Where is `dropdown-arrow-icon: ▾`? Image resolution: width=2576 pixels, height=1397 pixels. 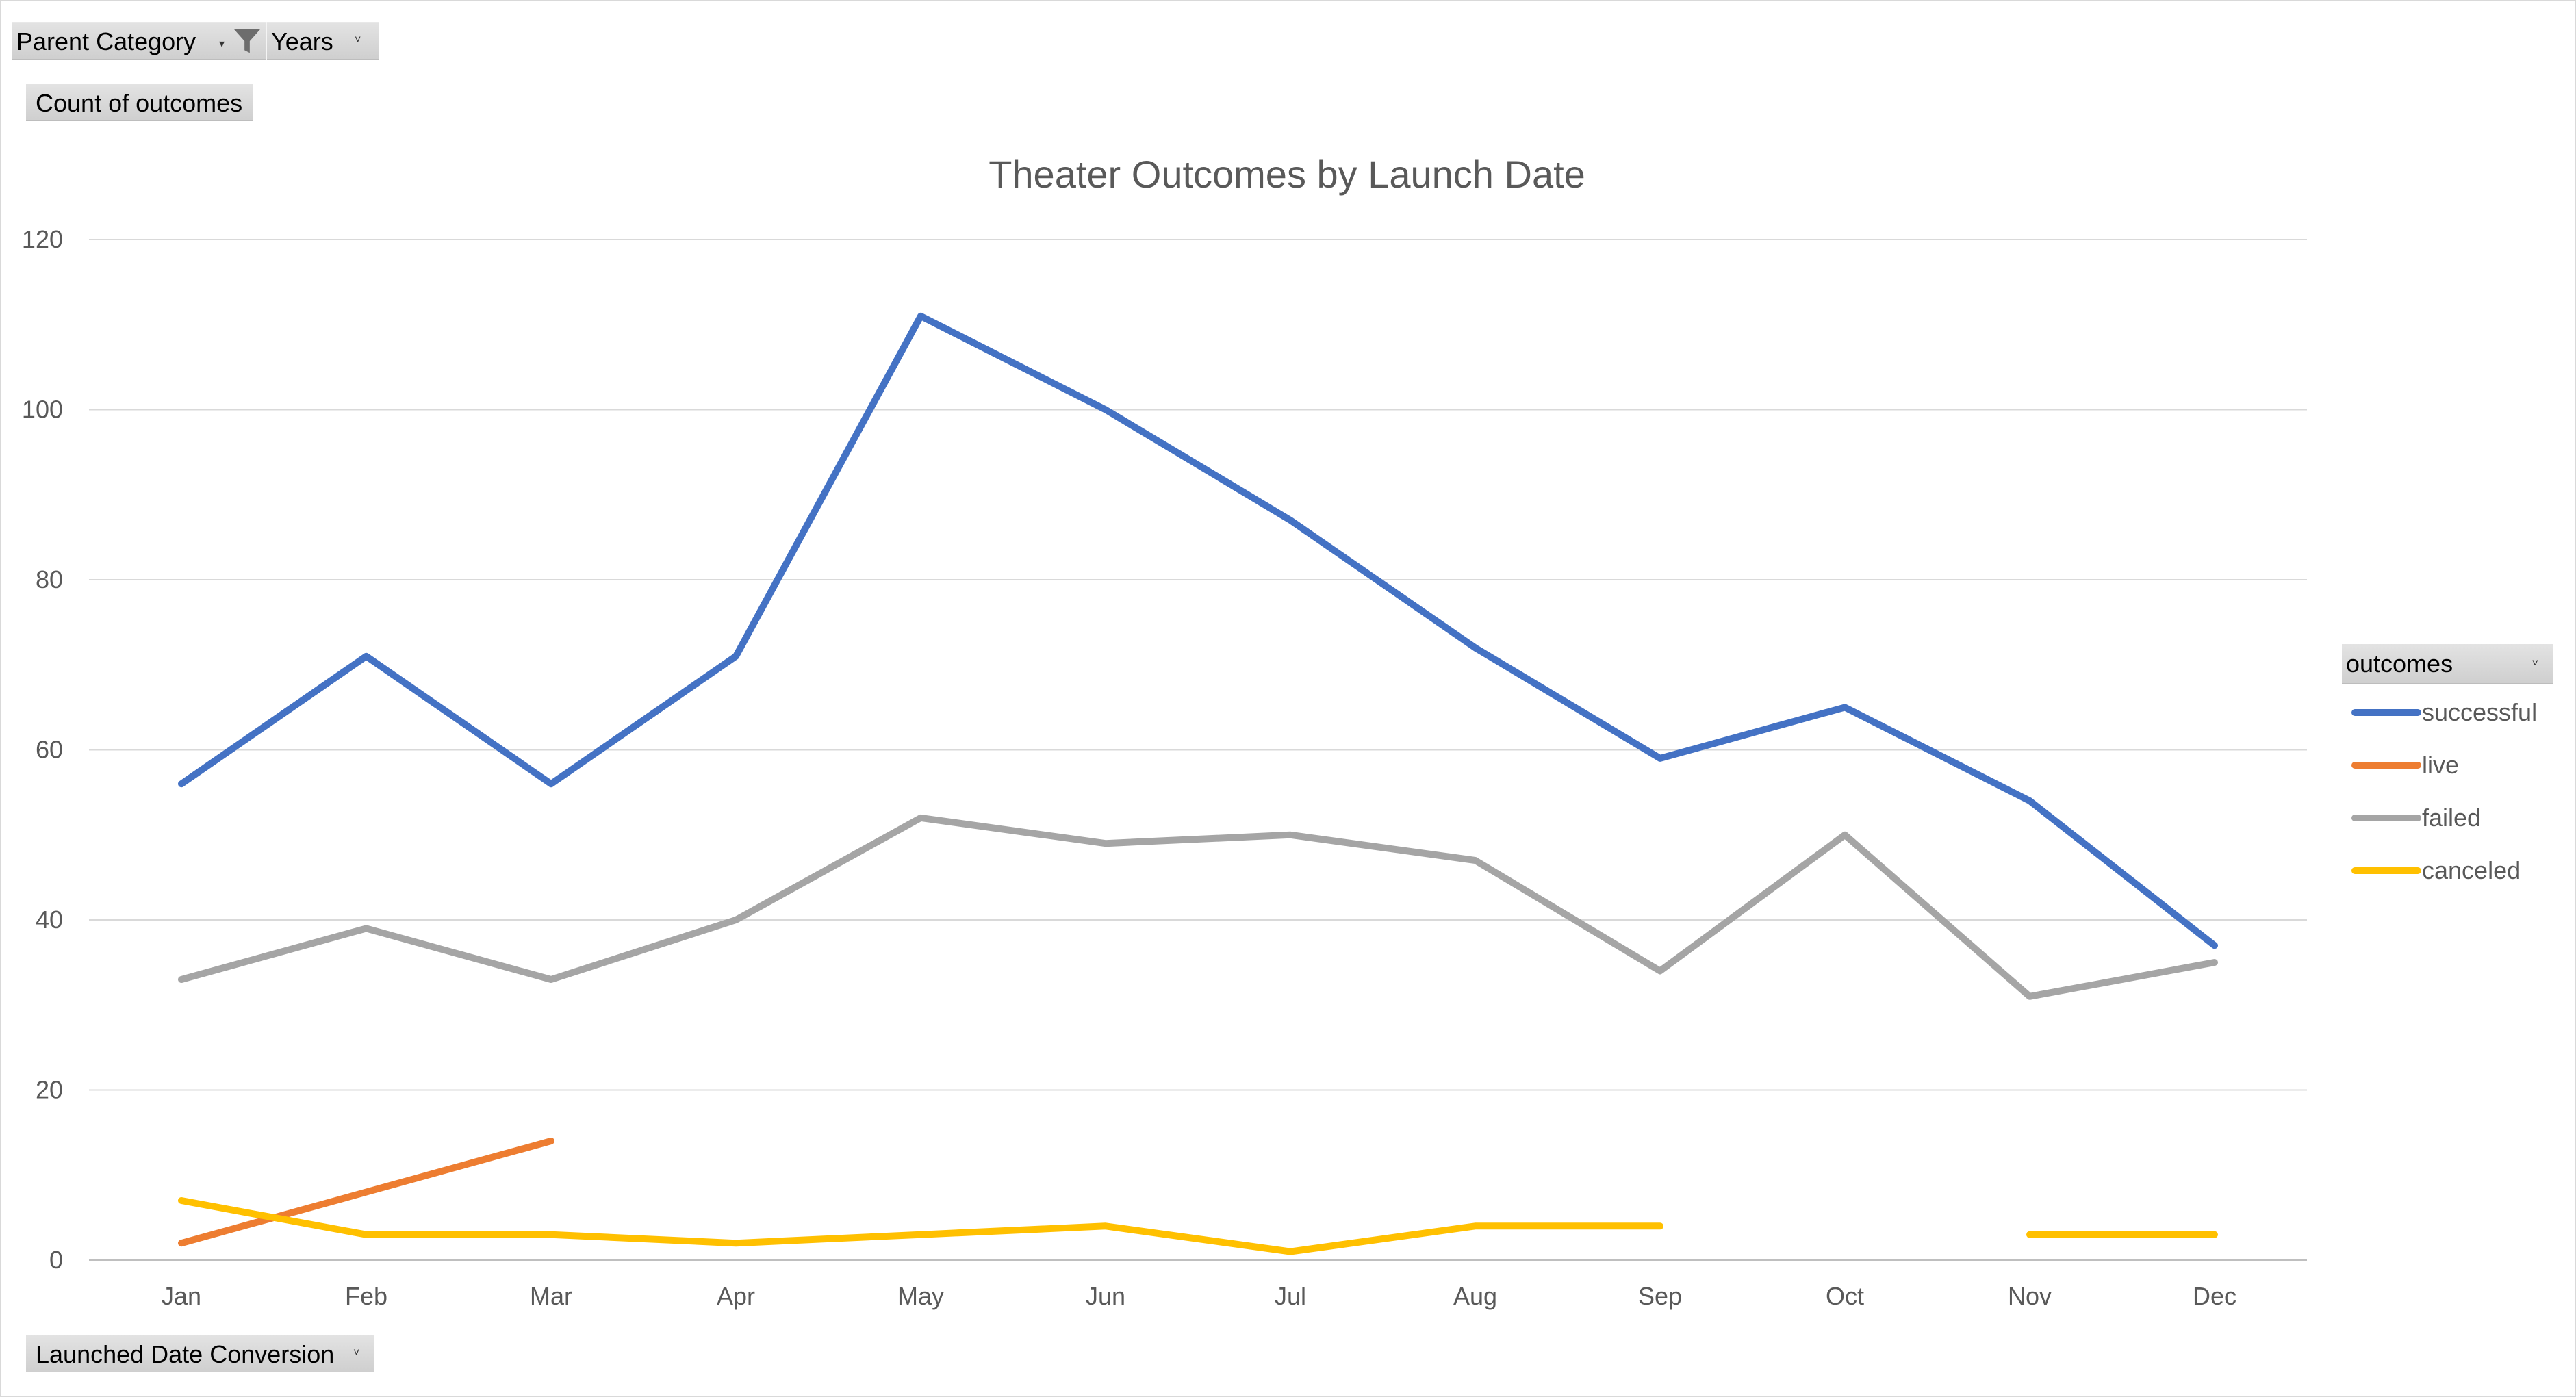
dropdown-arrow-icon: ▾ is located at coordinates (222, 44).